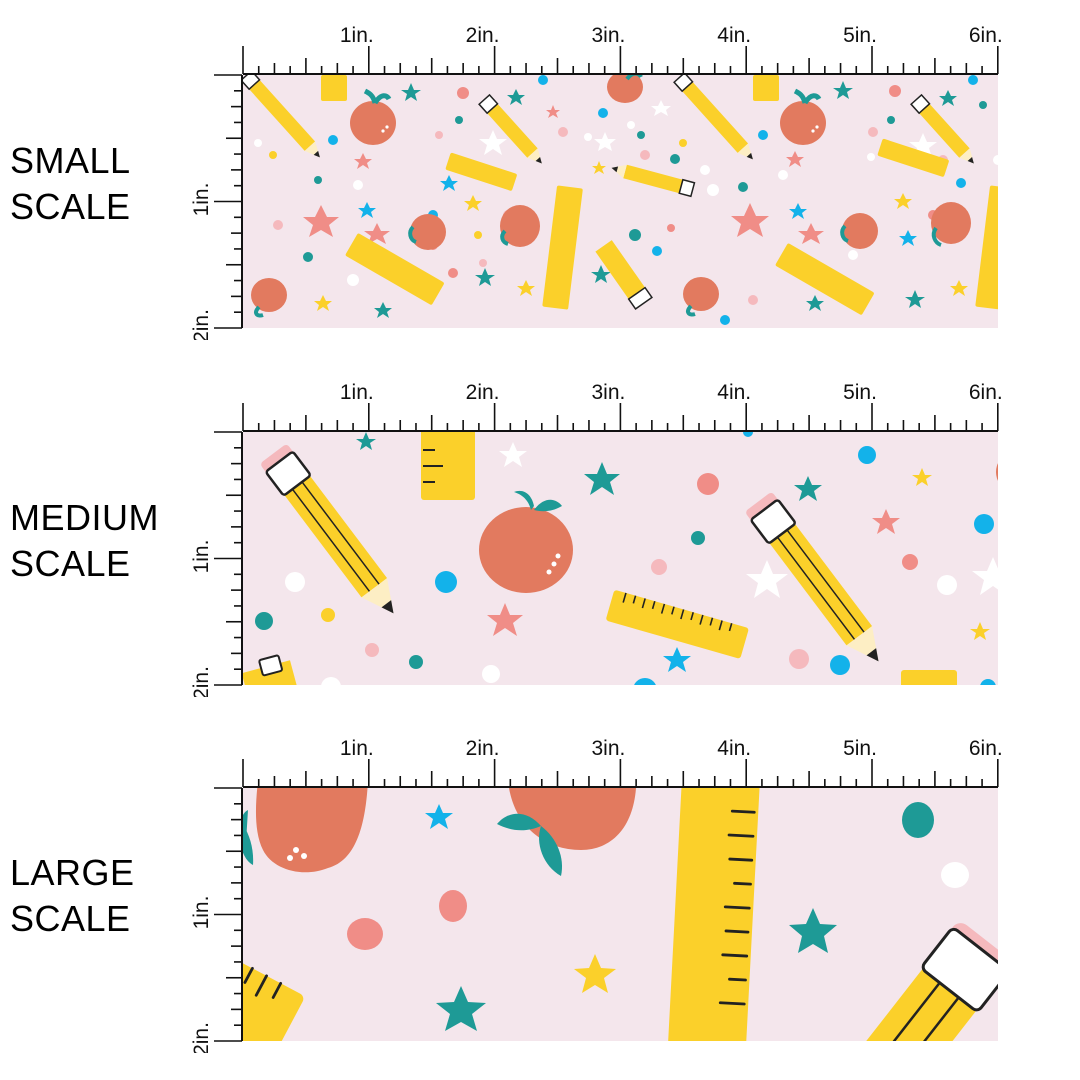  Describe the element at coordinates (84, 541) in the screenshot. I see `medium-scale-label: MEDIUM SCALE` at that location.